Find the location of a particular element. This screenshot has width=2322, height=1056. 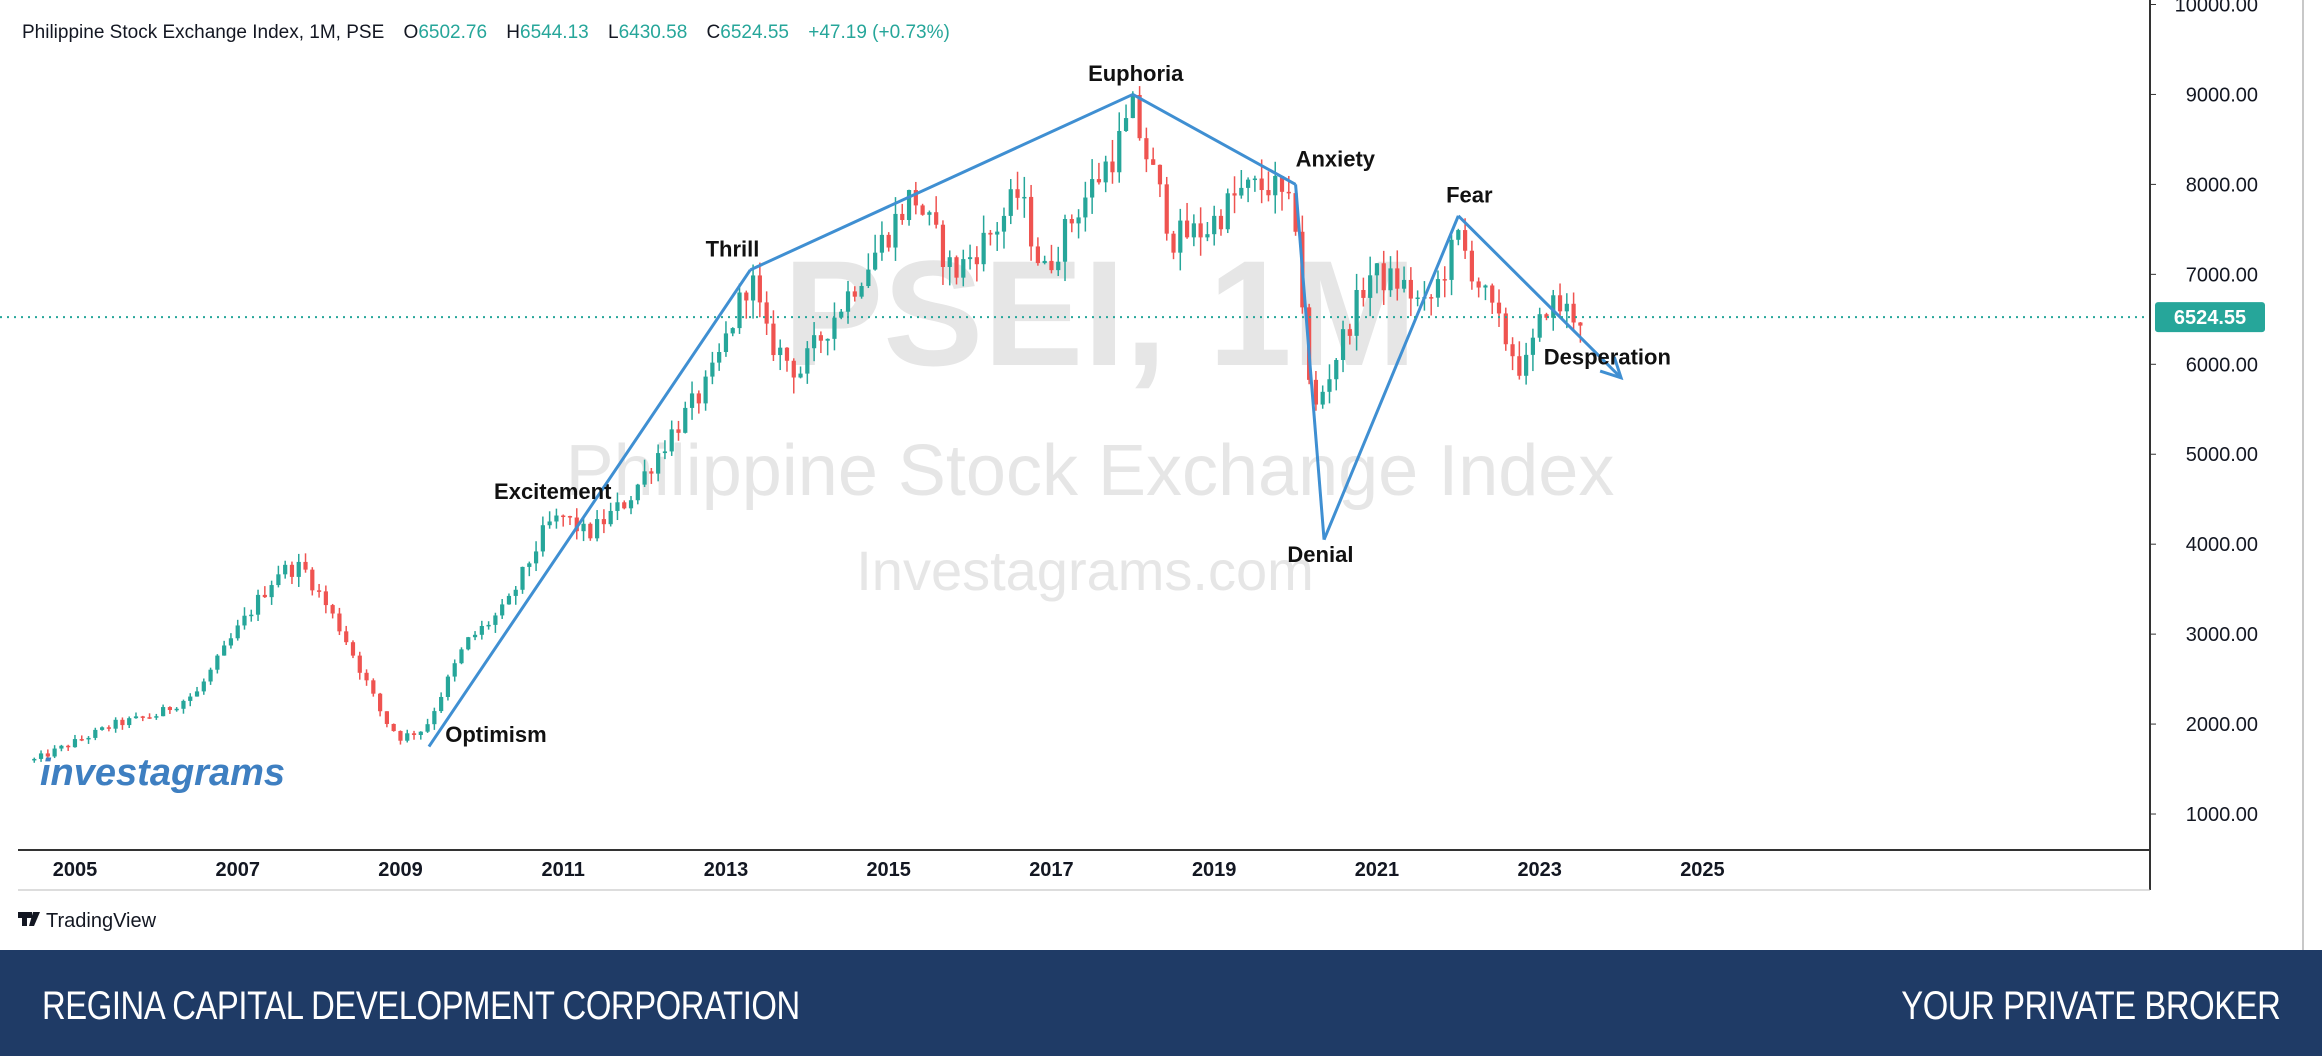

price-axis-label: 8000.00 is located at coordinates (2222, 185).